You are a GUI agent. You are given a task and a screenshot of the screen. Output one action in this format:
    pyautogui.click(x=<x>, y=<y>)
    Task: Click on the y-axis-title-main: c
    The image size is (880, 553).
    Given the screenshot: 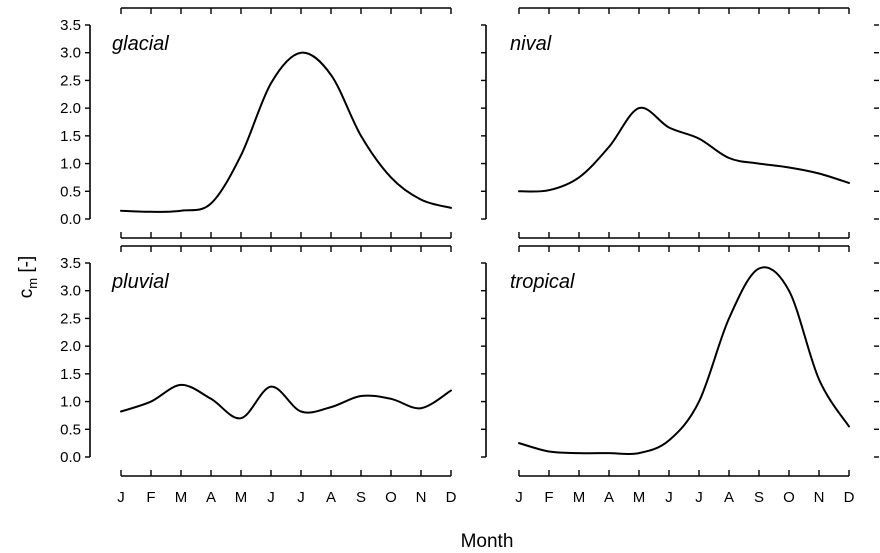 What is the action you would take?
    pyautogui.click(x=26, y=294)
    